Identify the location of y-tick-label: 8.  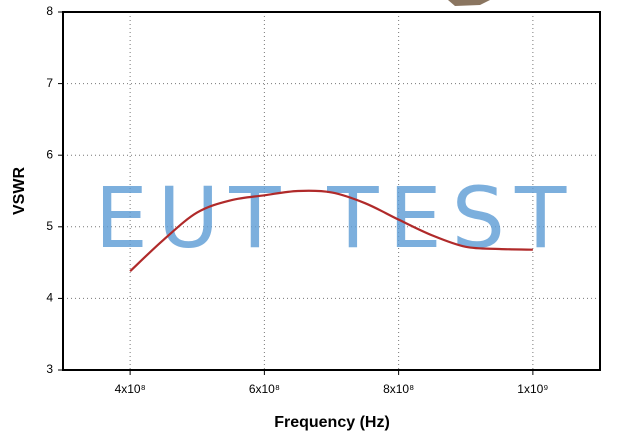
(49, 11).